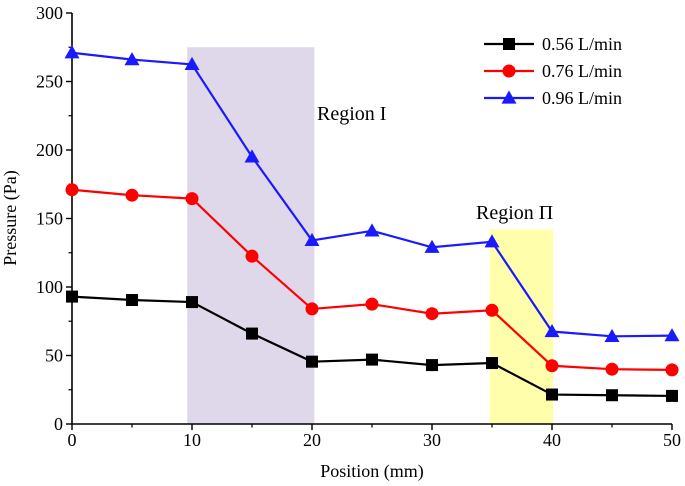 The width and height of the screenshot is (685, 486). Describe the element at coordinates (54, 356) in the screenshot. I see `y-tick-label: 50` at that location.